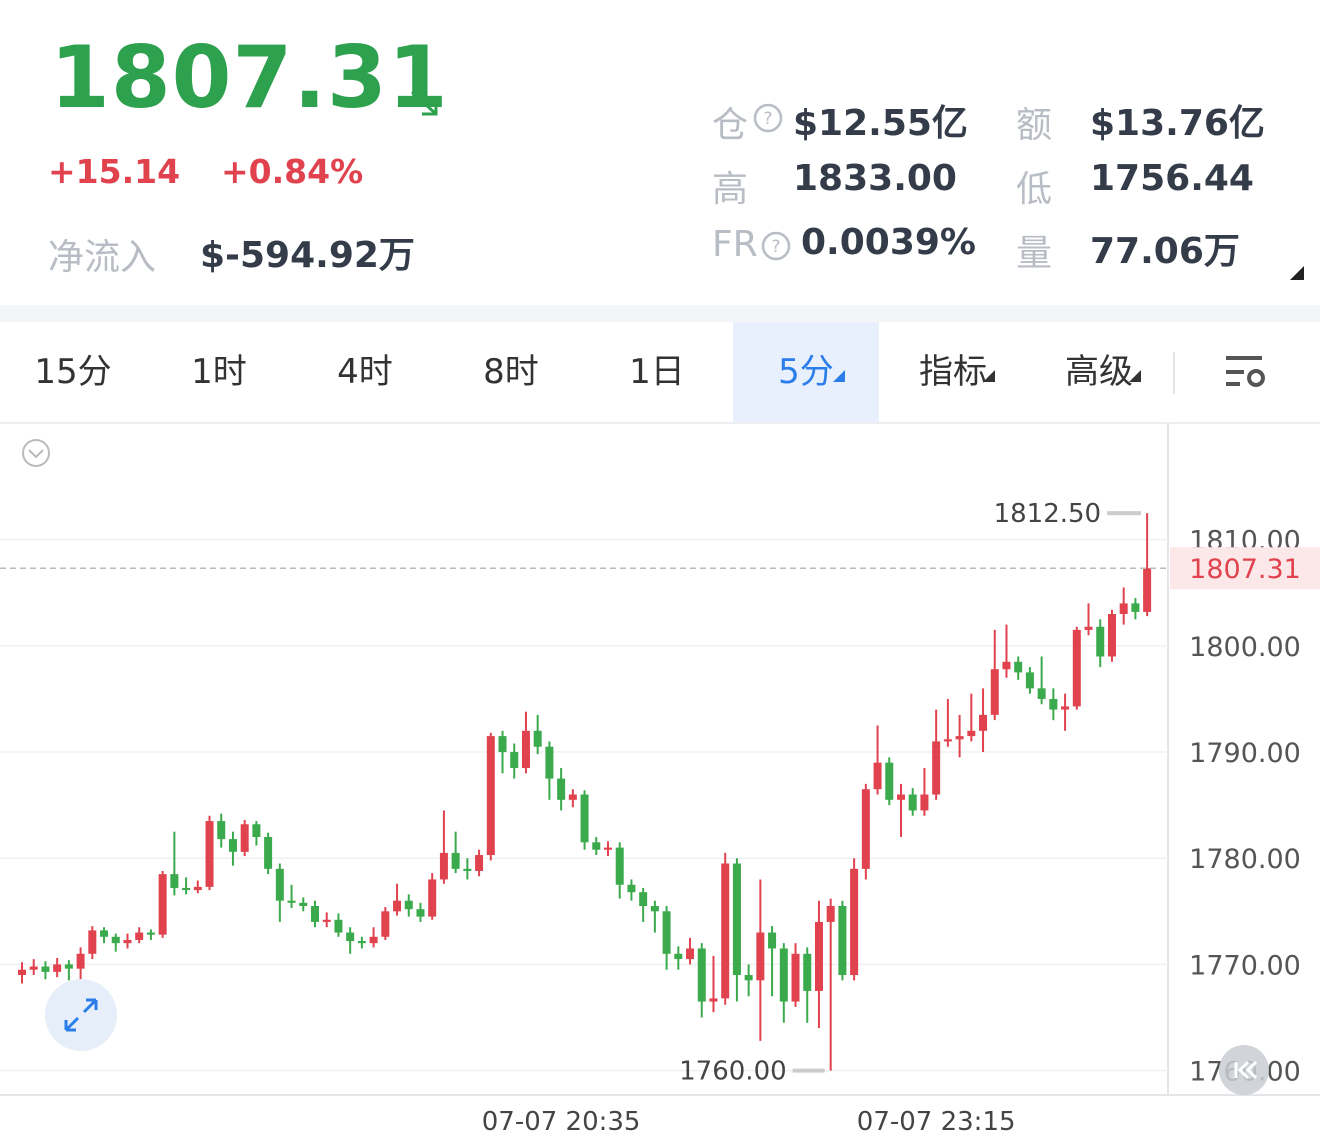  Describe the element at coordinates (1034, 189) in the screenshot. I see `stat-label: 低` at that location.